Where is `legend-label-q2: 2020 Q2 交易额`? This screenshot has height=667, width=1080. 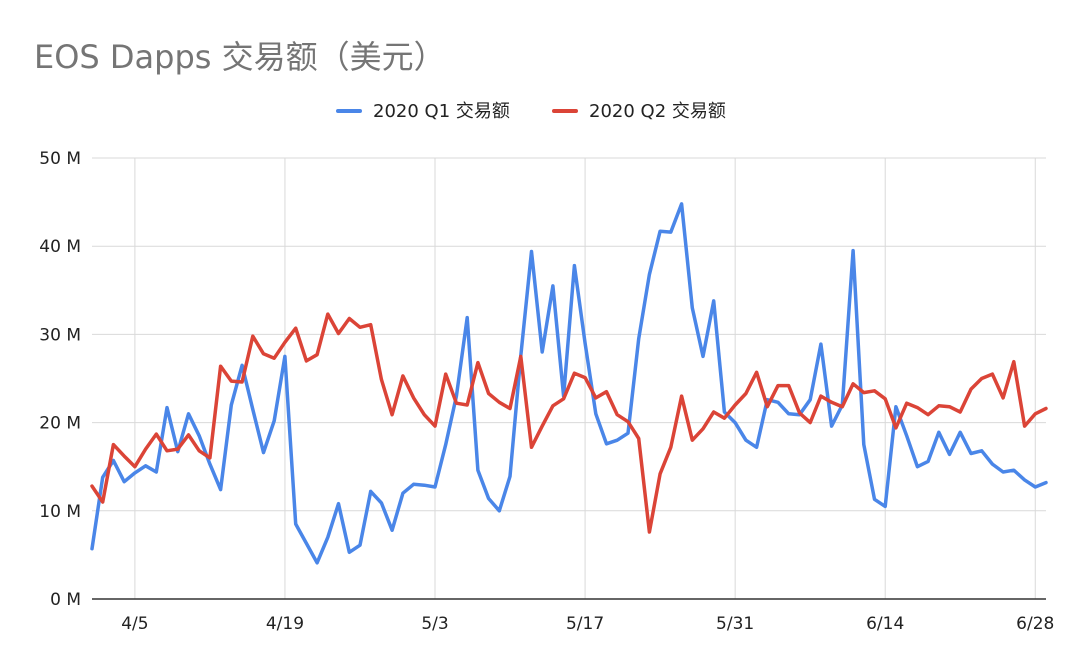
legend-label-q2: 2020 Q2 交易额 is located at coordinates (657, 111).